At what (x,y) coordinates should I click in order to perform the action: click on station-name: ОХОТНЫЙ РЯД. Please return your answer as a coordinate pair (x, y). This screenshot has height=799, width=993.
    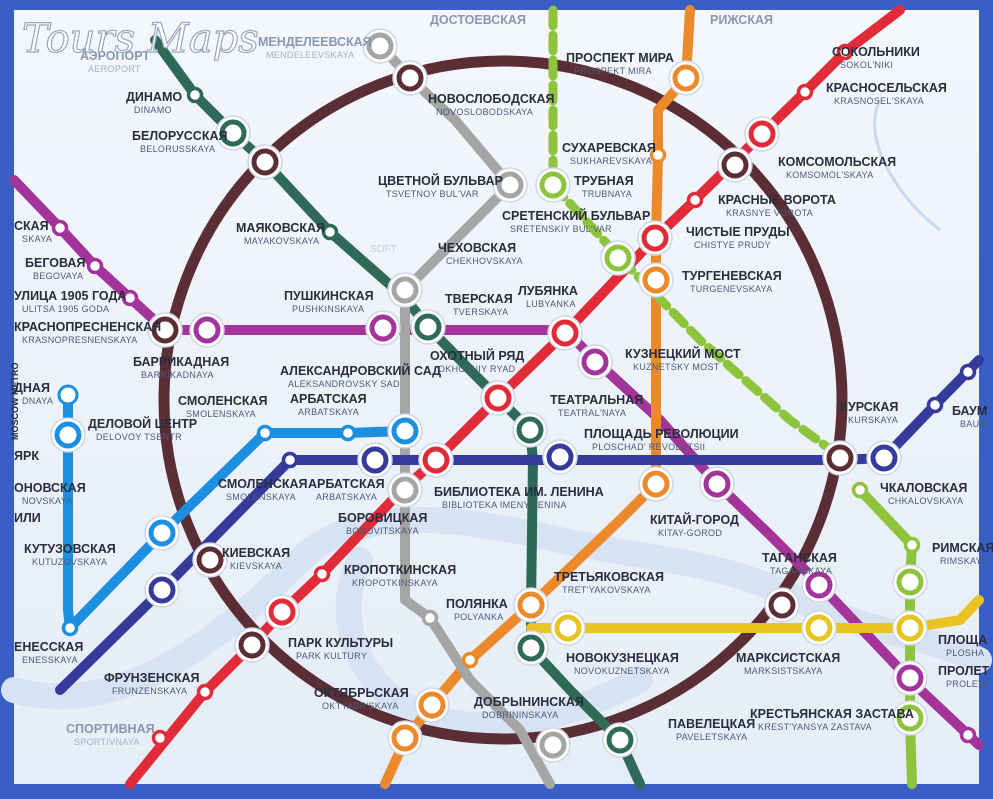
    Looking at the image, I should click on (477, 355).